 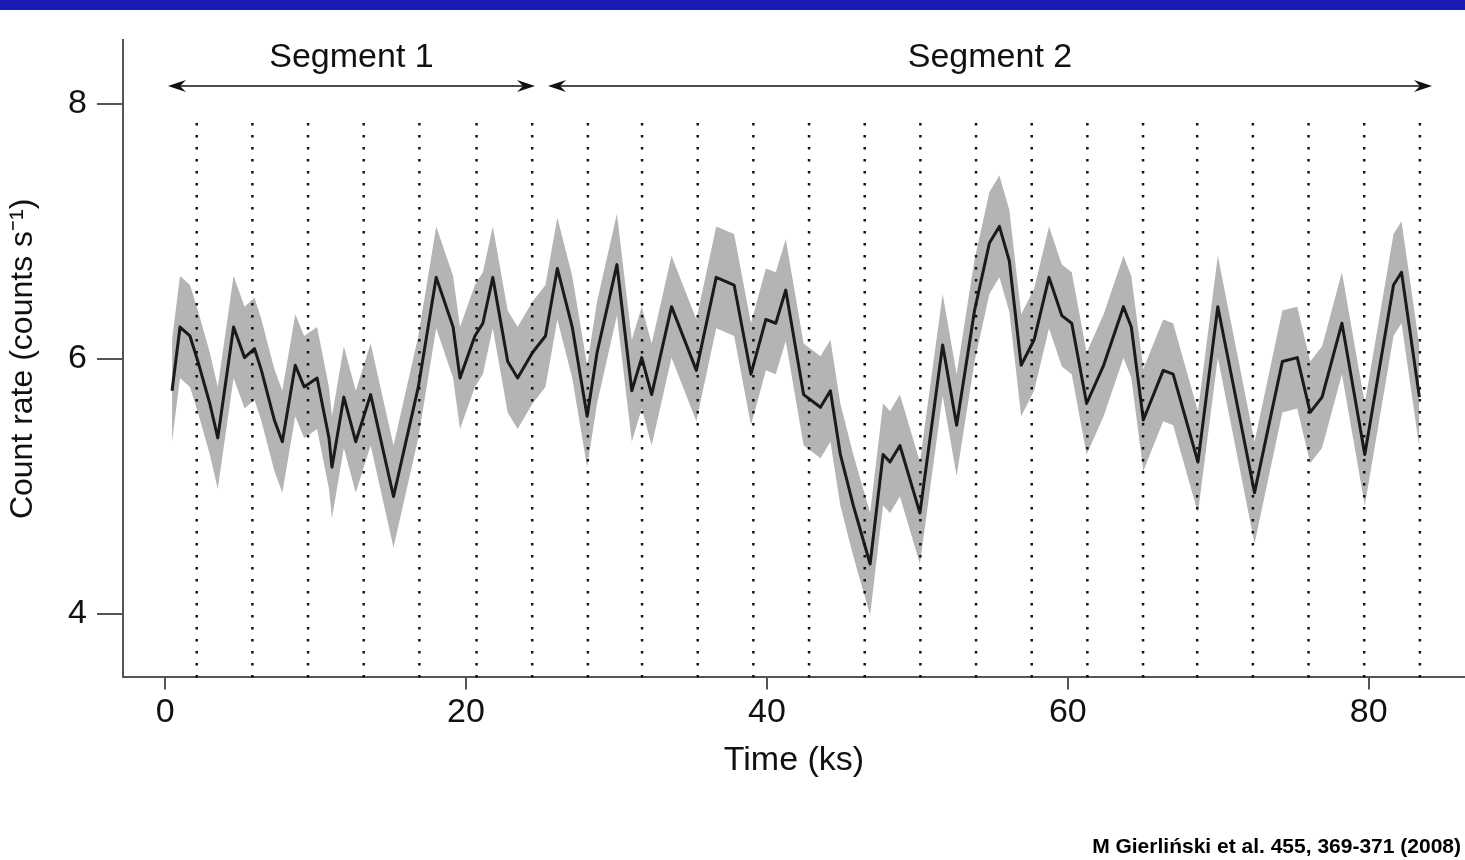 I want to click on y-axis-title: Count rate (counts s⁻¹), so click(x=21, y=359).